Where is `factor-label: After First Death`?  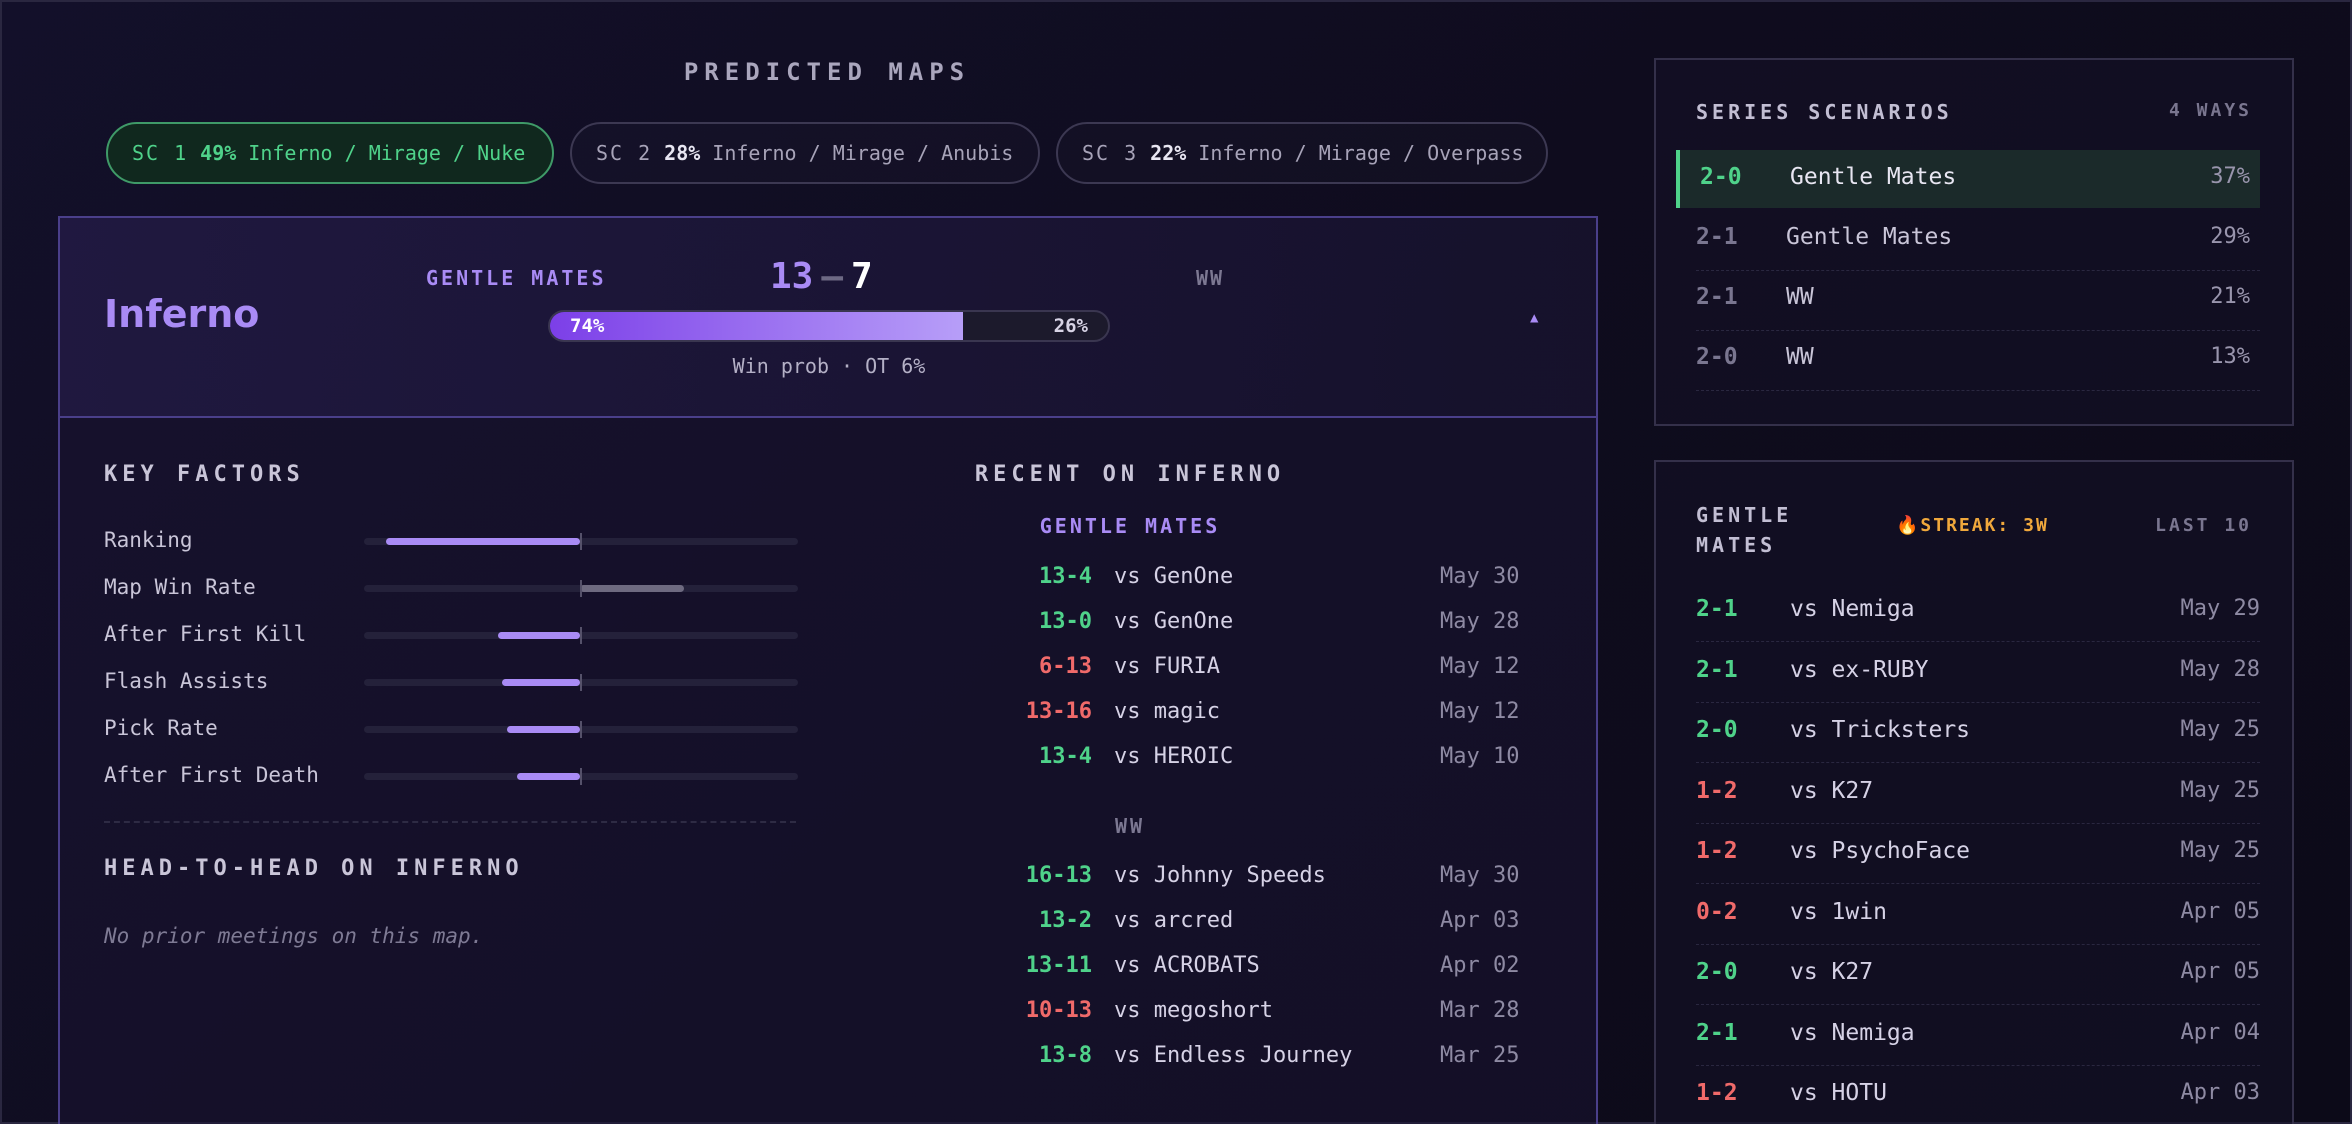 factor-label: After First Death is located at coordinates (211, 775).